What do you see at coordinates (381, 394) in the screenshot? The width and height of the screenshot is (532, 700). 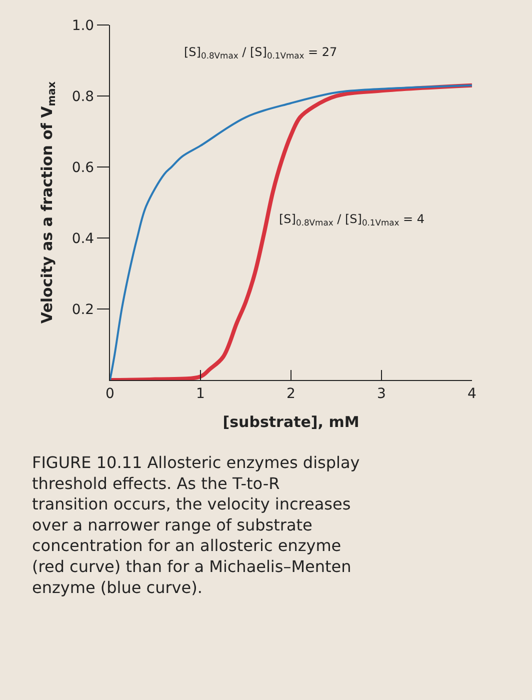 I see `x-tick-label: 3` at bounding box center [381, 394].